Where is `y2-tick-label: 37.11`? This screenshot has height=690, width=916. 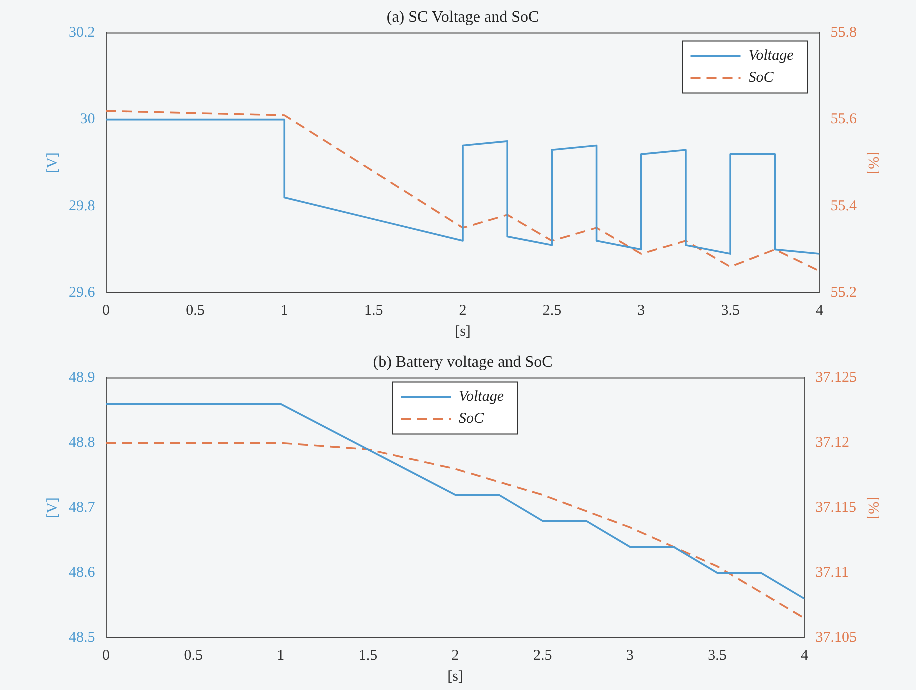 y2-tick-label: 37.11 is located at coordinates (832, 572).